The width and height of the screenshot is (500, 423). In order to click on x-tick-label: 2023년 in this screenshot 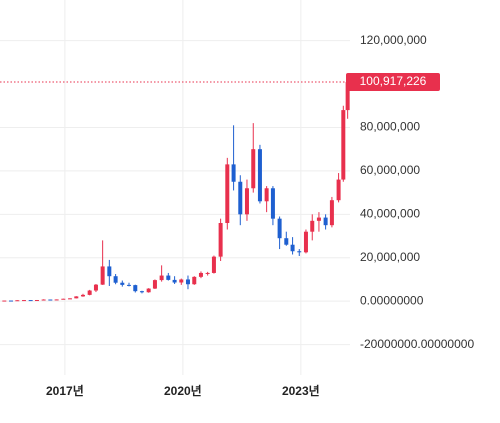, I will do `click(301, 391)`.